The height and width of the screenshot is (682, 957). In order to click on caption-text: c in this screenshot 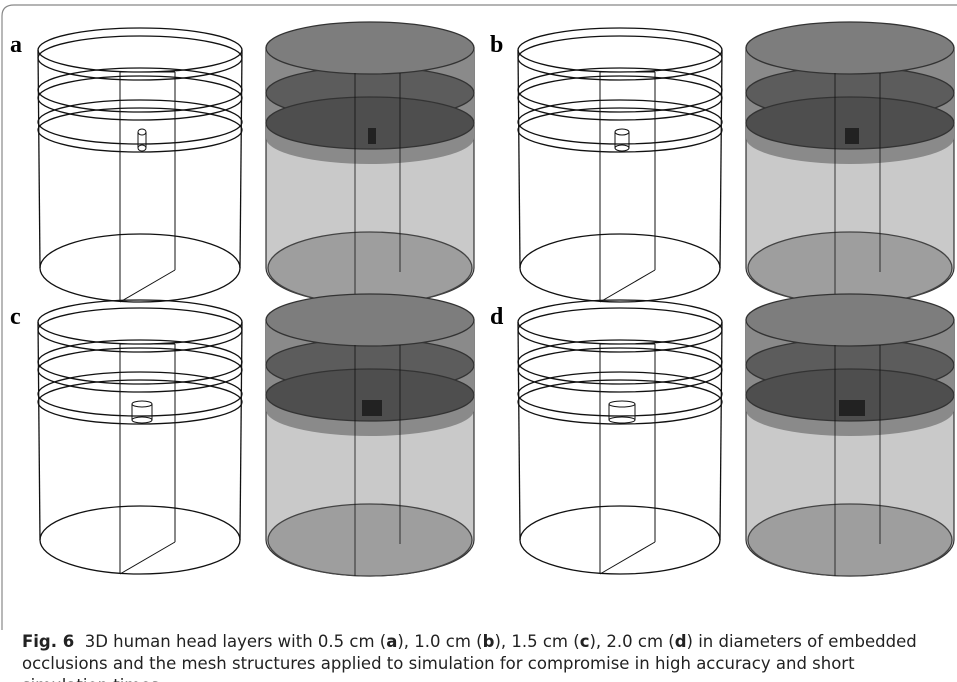, I will do `click(584, 641)`.